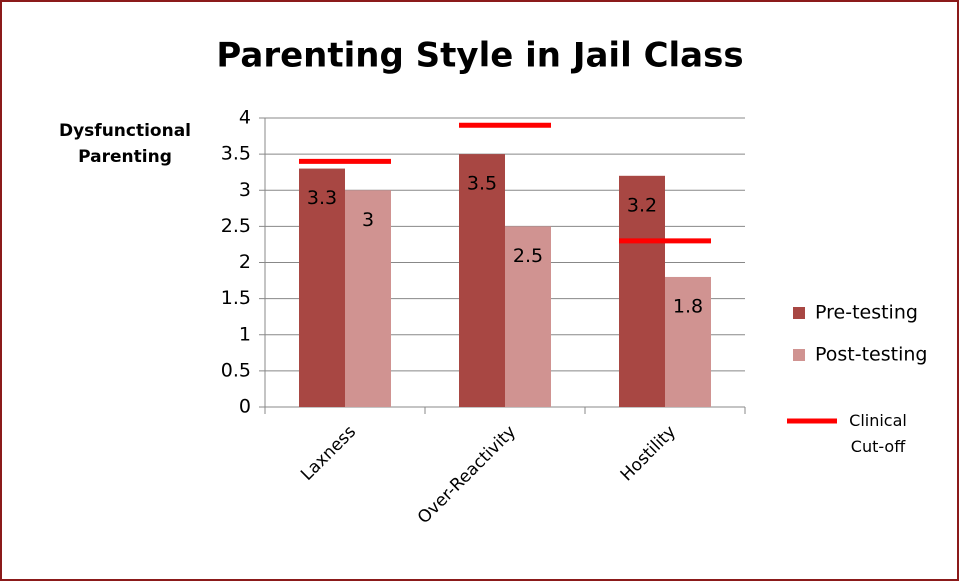  Describe the element at coordinates (236, 298) in the screenshot. I see `y-tick-label: 1.5` at that location.